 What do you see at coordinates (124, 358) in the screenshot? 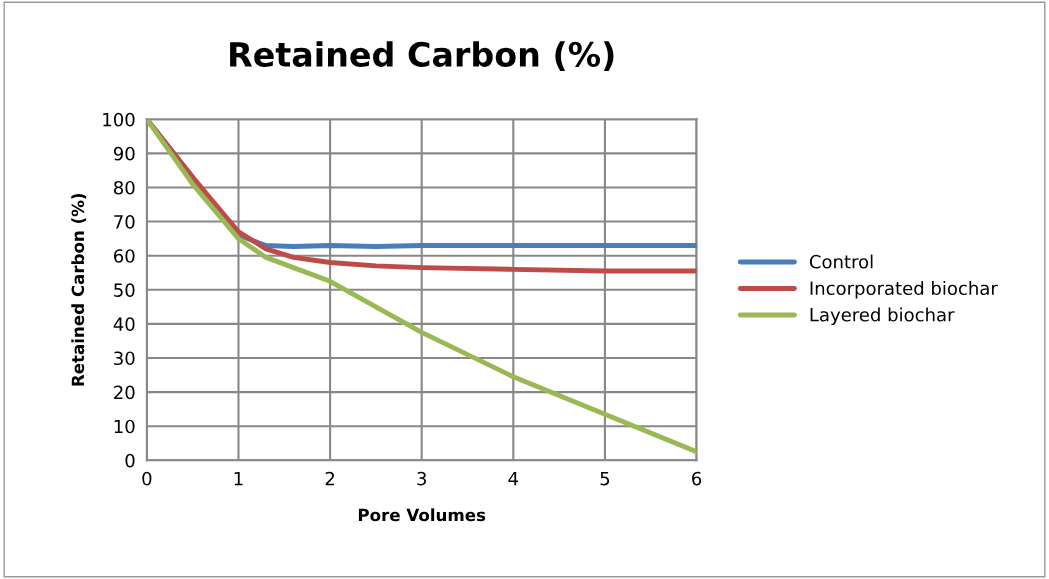
I see `y-tick-label: 30` at bounding box center [124, 358].